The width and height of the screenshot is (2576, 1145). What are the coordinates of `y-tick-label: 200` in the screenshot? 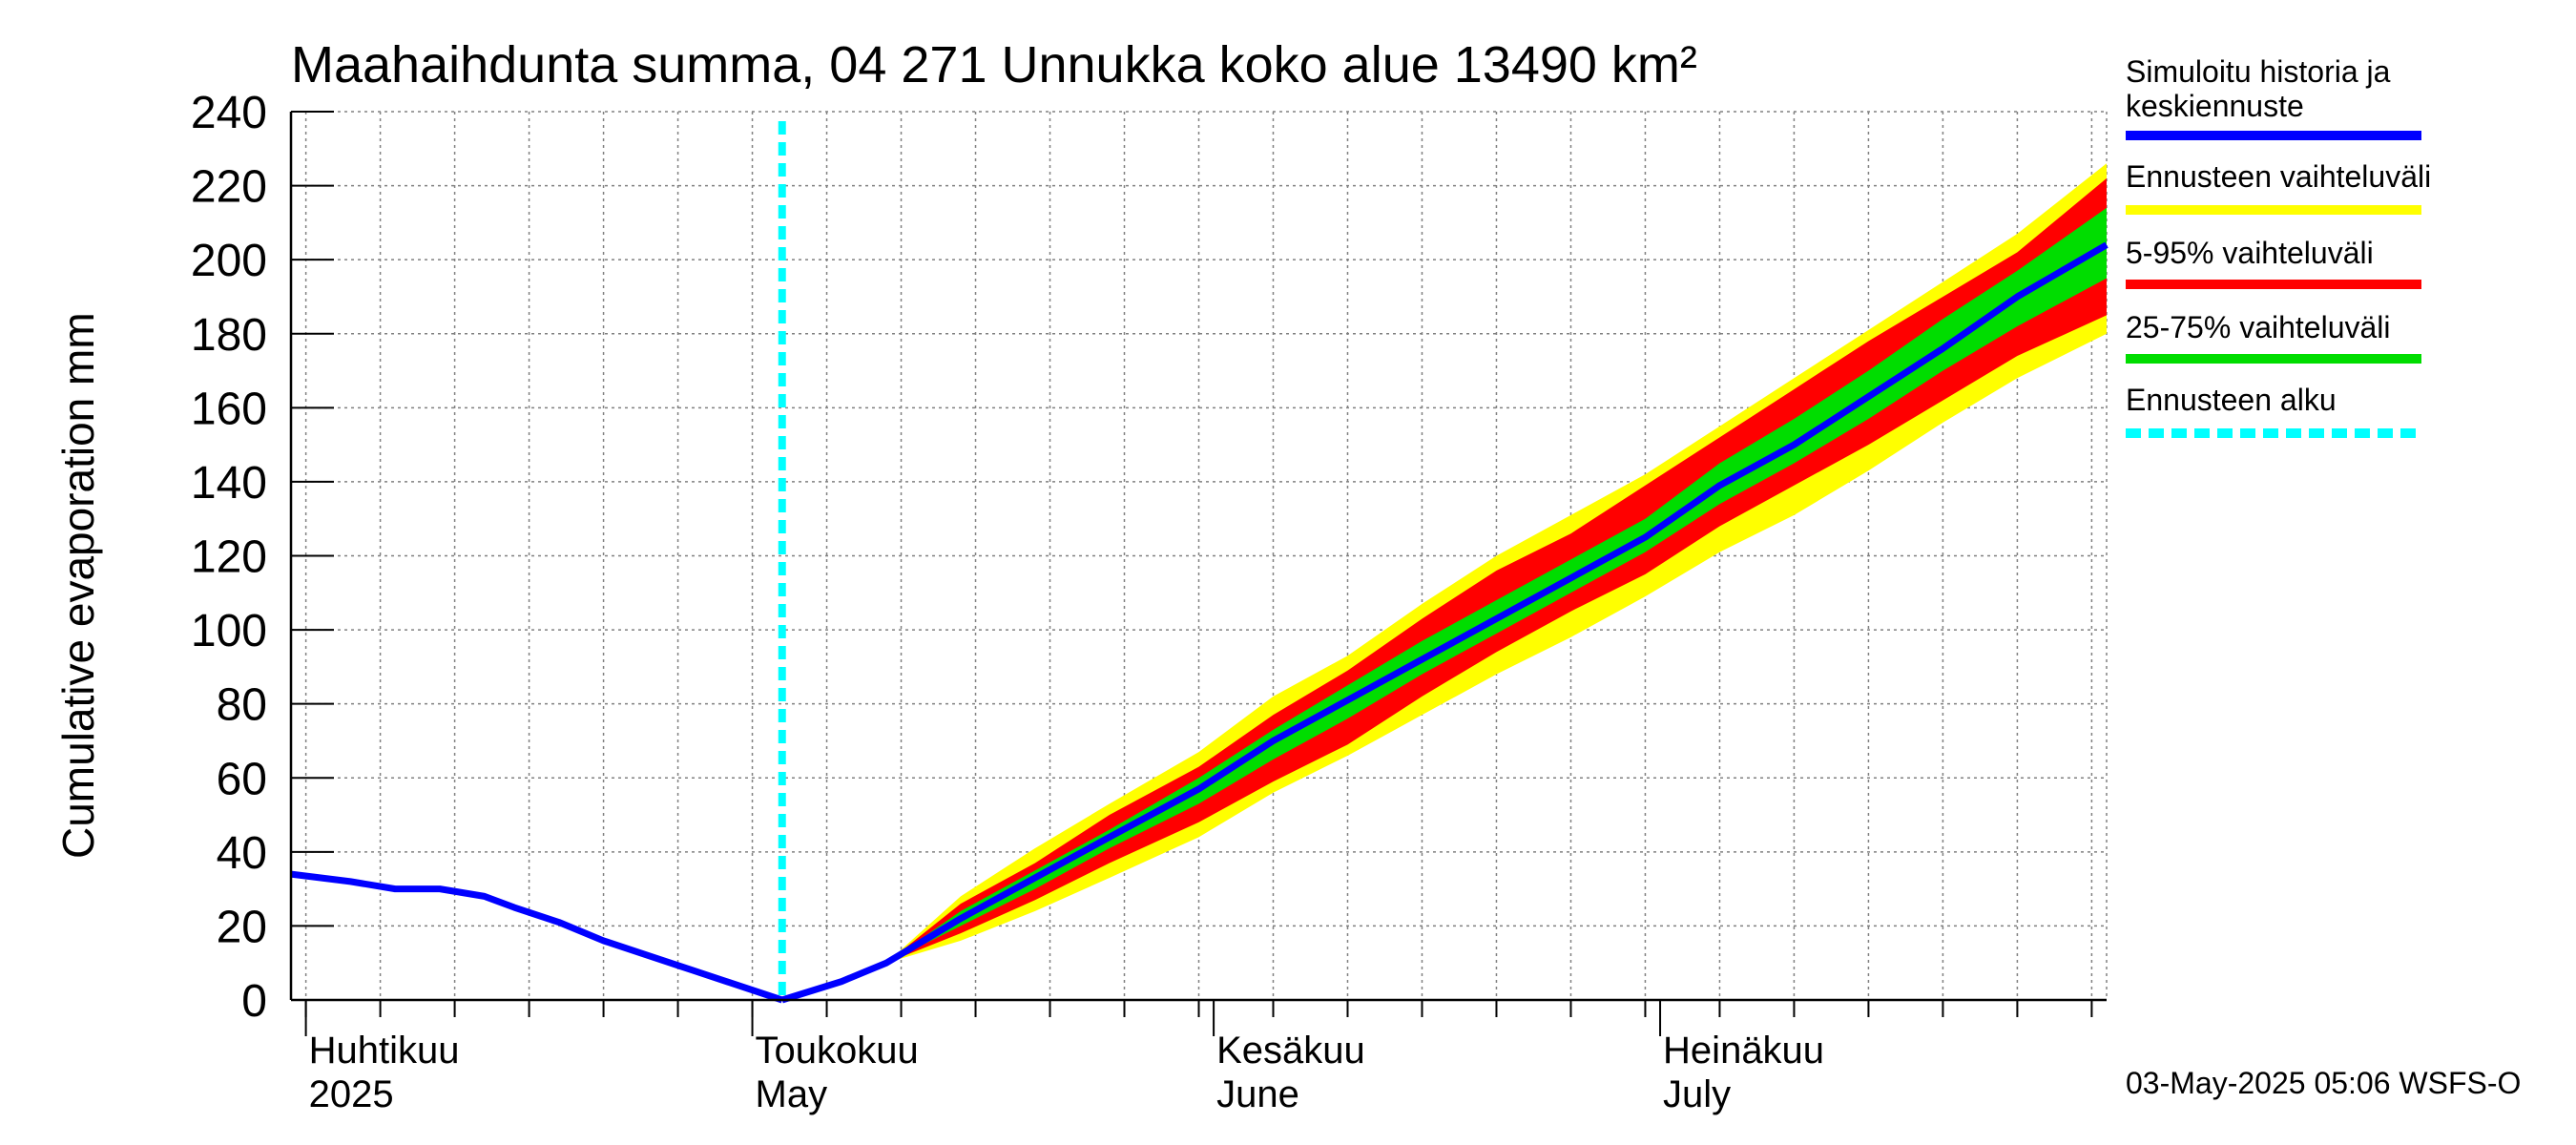 It's located at (229, 261).